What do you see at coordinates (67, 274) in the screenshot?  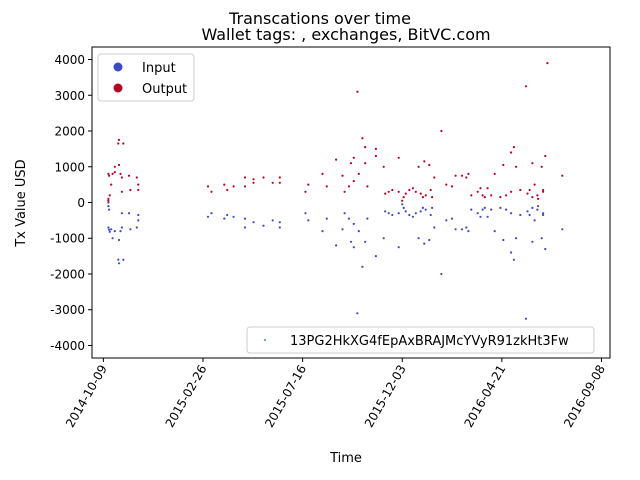 I see `y-tick-label: -2000` at bounding box center [67, 274].